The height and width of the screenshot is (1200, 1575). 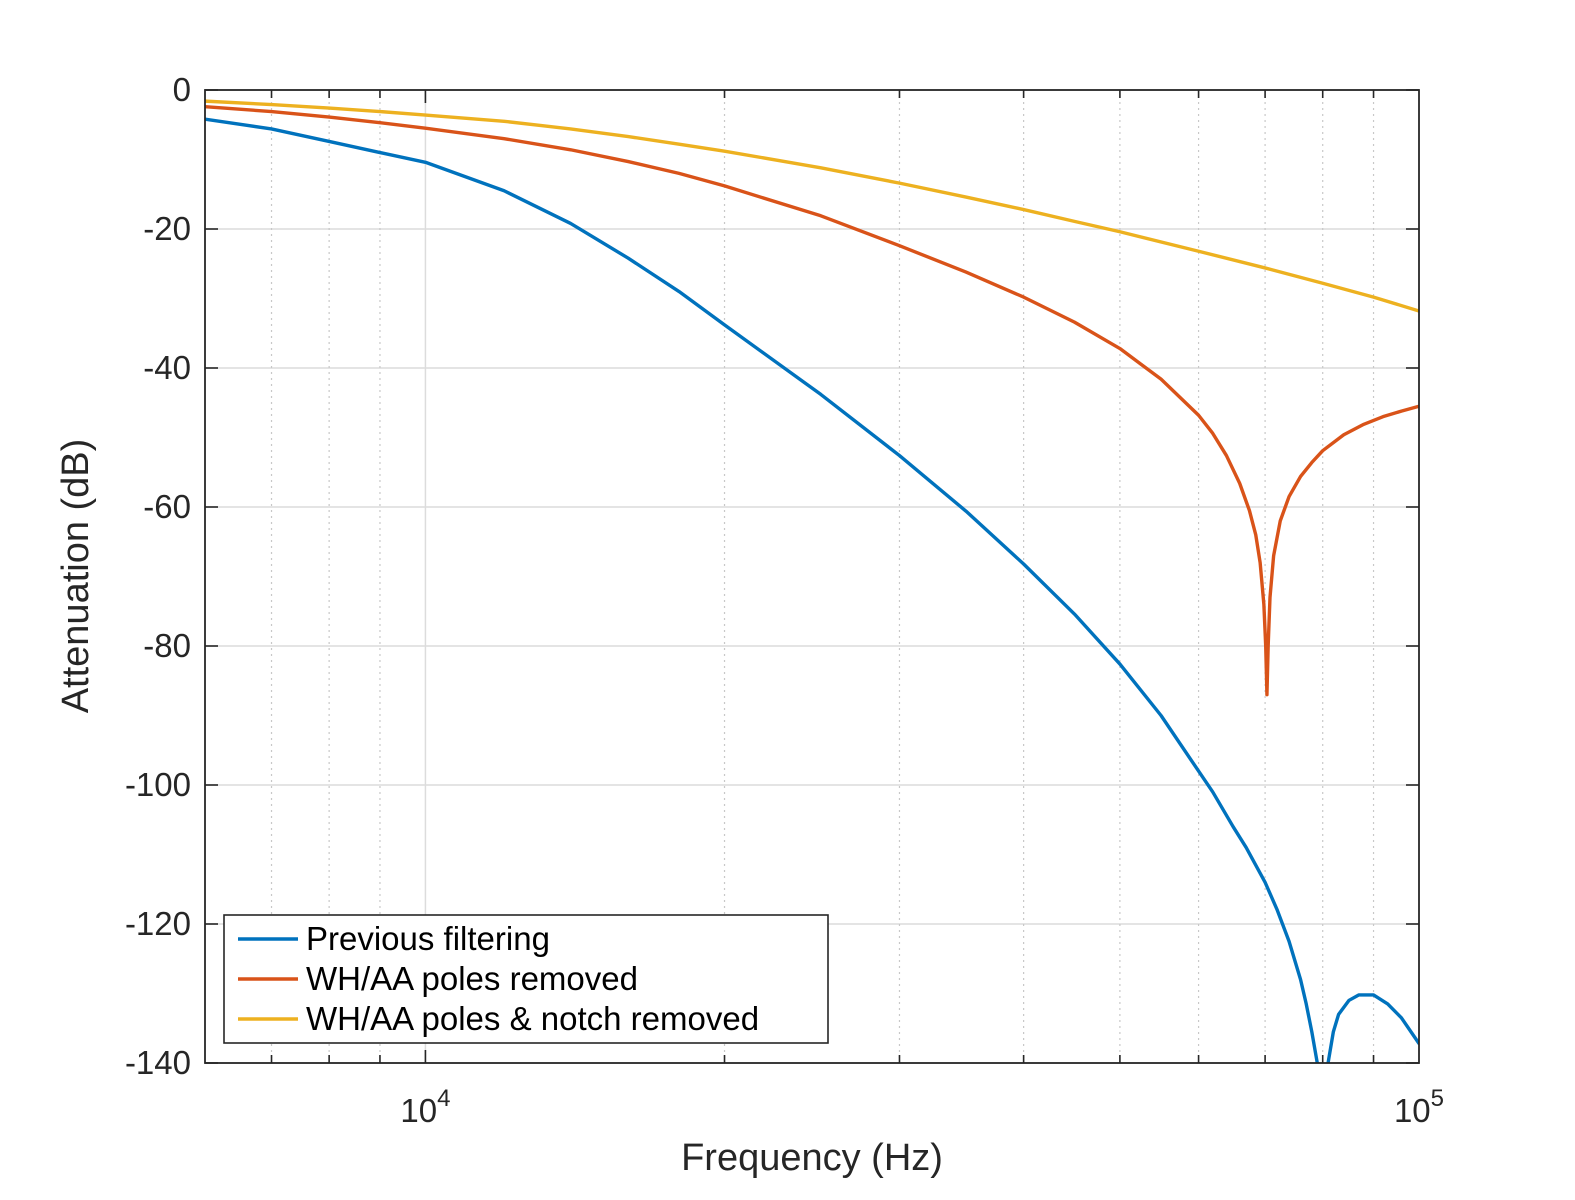 What do you see at coordinates (472, 978) in the screenshot?
I see `legend-label: WH/AA poles removed` at bounding box center [472, 978].